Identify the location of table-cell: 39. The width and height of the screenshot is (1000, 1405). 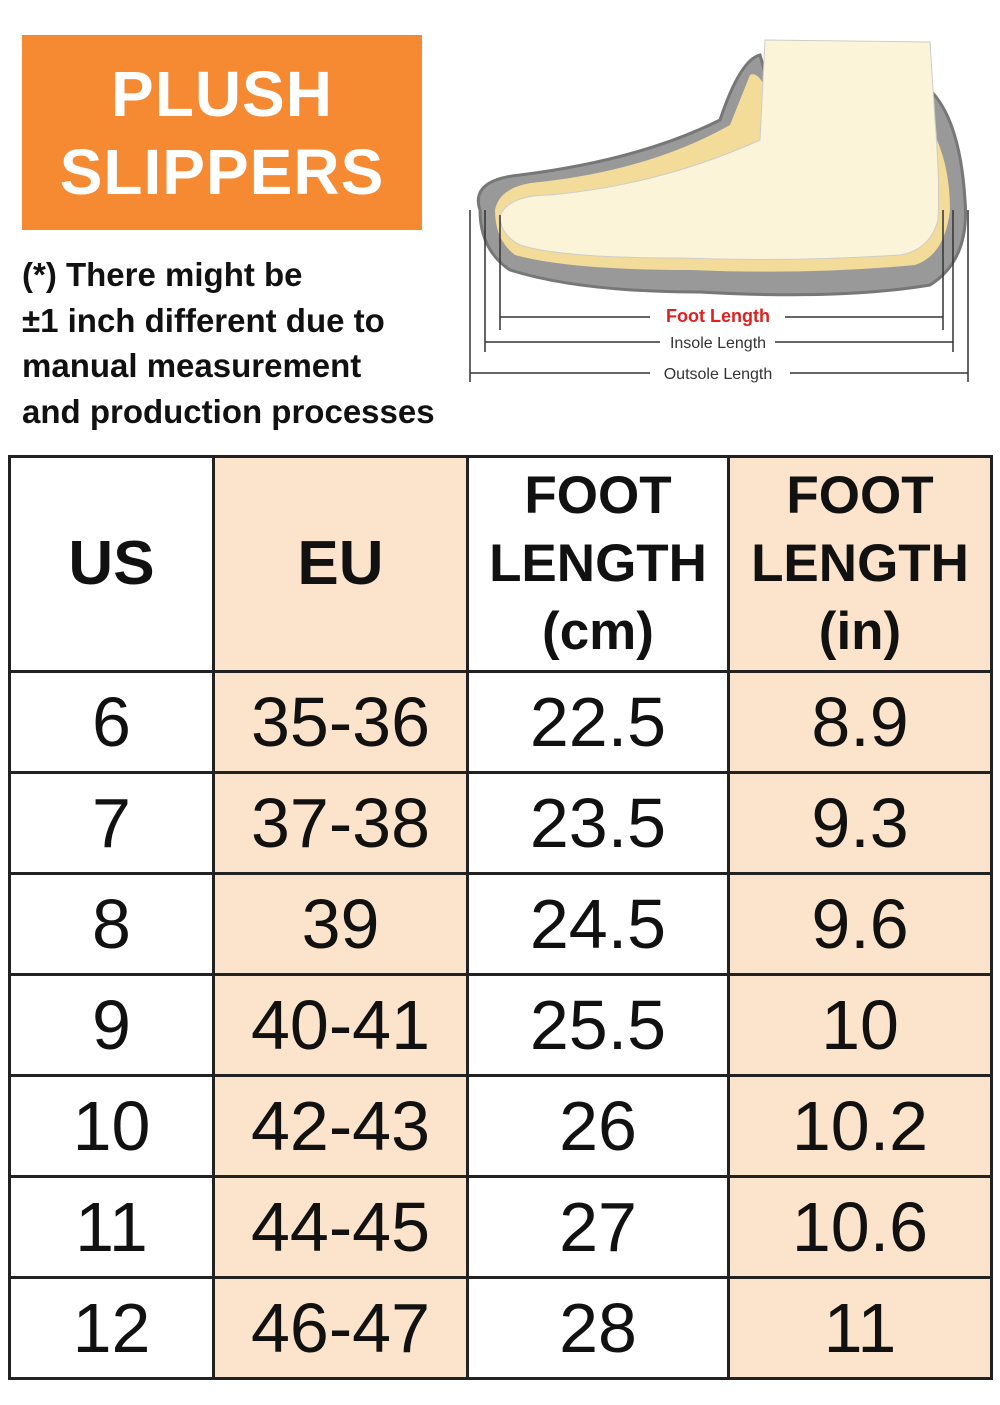
(340, 924).